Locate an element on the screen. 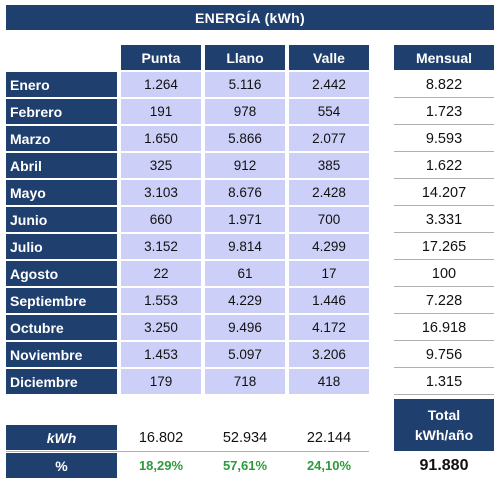 The height and width of the screenshot is (485, 500). total-kwh-year-value: 91.880 is located at coordinates (444, 466).